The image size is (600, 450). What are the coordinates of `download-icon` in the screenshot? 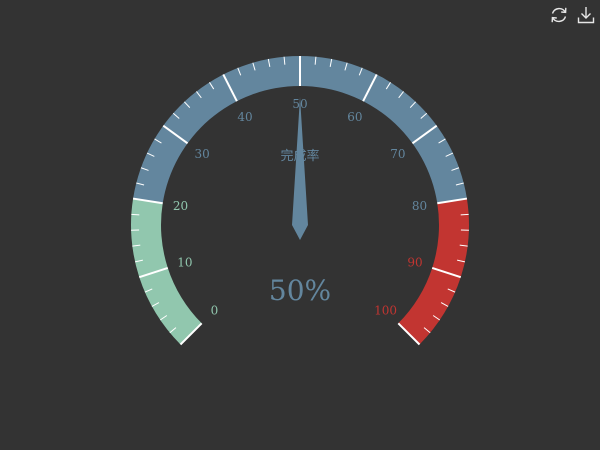 It's located at (586, 15).